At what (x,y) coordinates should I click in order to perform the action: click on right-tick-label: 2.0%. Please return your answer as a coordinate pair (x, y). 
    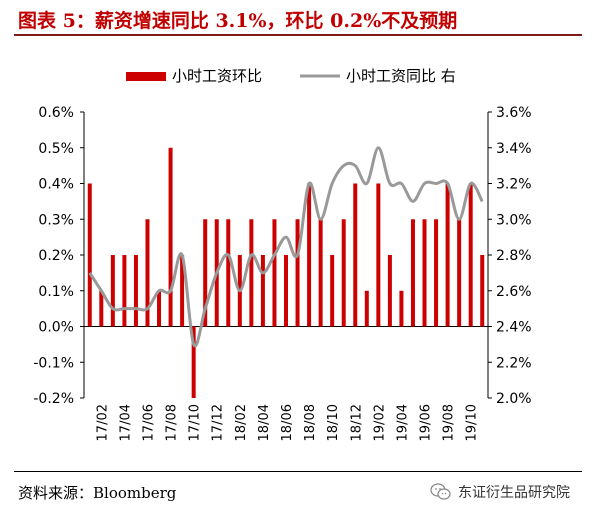
    Looking at the image, I should click on (514, 399).